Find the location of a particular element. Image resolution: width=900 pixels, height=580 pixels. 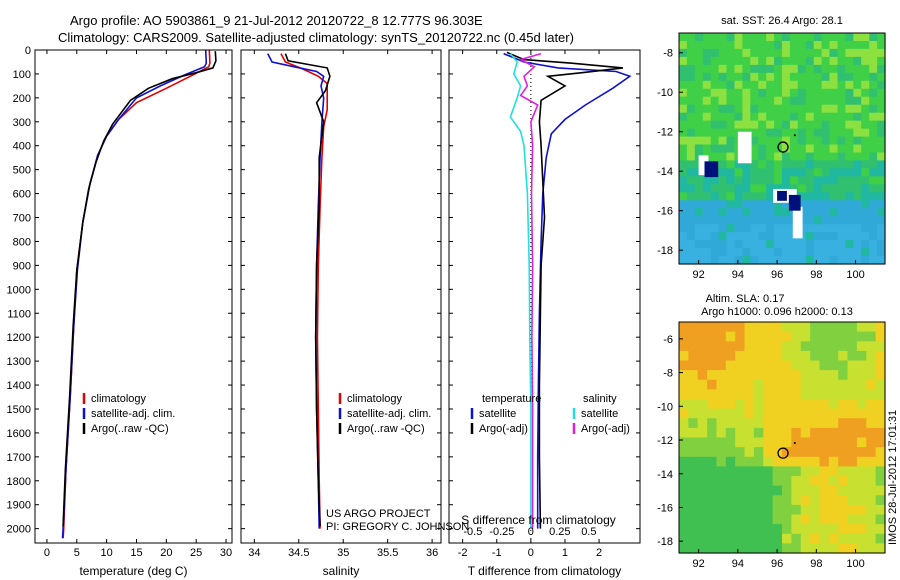

y-tick-label: 600 is located at coordinates (22, 195).